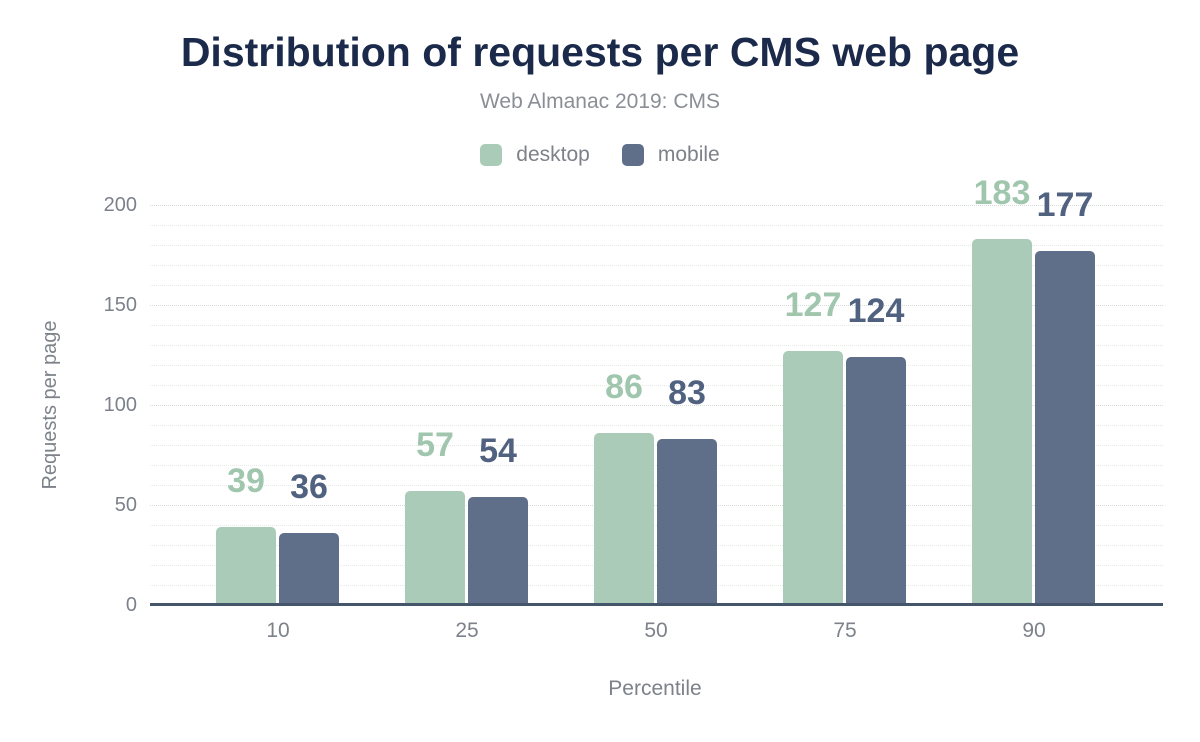 The height and width of the screenshot is (742, 1200). What do you see at coordinates (845, 630) in the screenshot?
I see `x-tick-label: 75` at bounding box center [845, 630].